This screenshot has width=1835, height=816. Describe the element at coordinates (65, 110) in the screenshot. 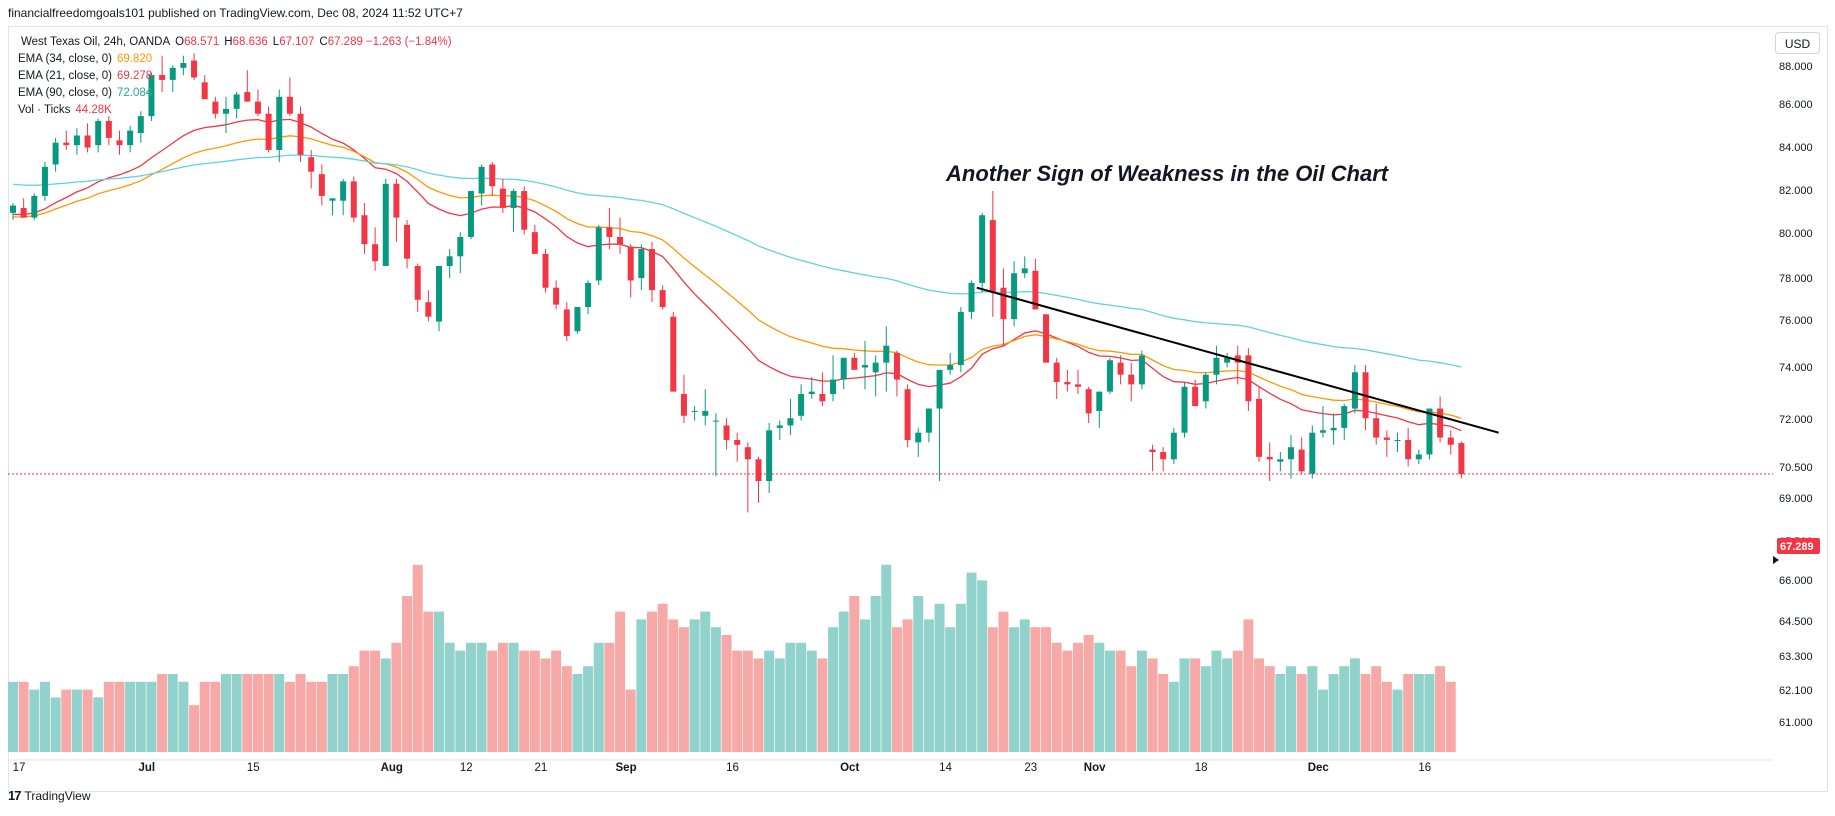

I see `legend-volume: Vol · Ticks 44.28K` at that location.